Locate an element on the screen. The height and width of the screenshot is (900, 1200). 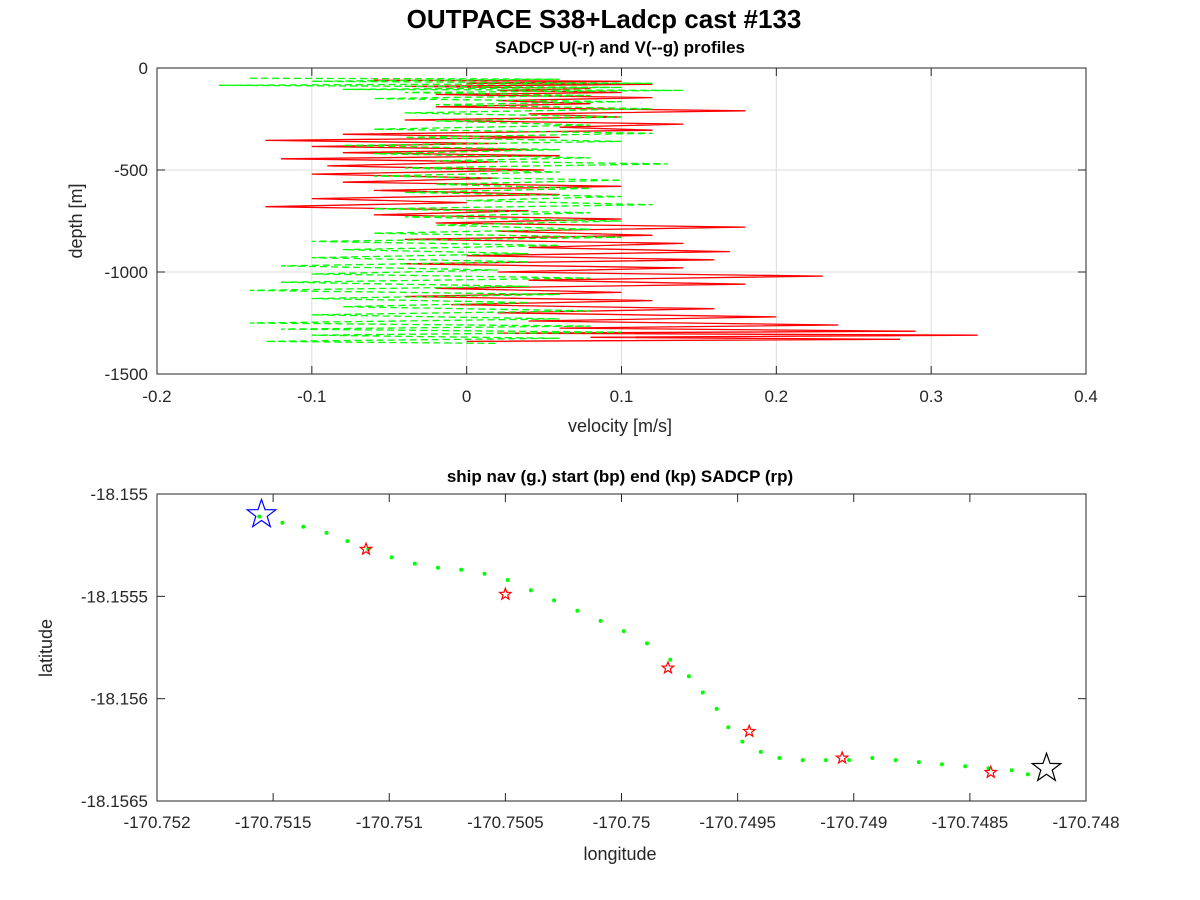
figure-title: OUTPACE S38+Ladcp cast #133 is located at coordinates (604, 19).